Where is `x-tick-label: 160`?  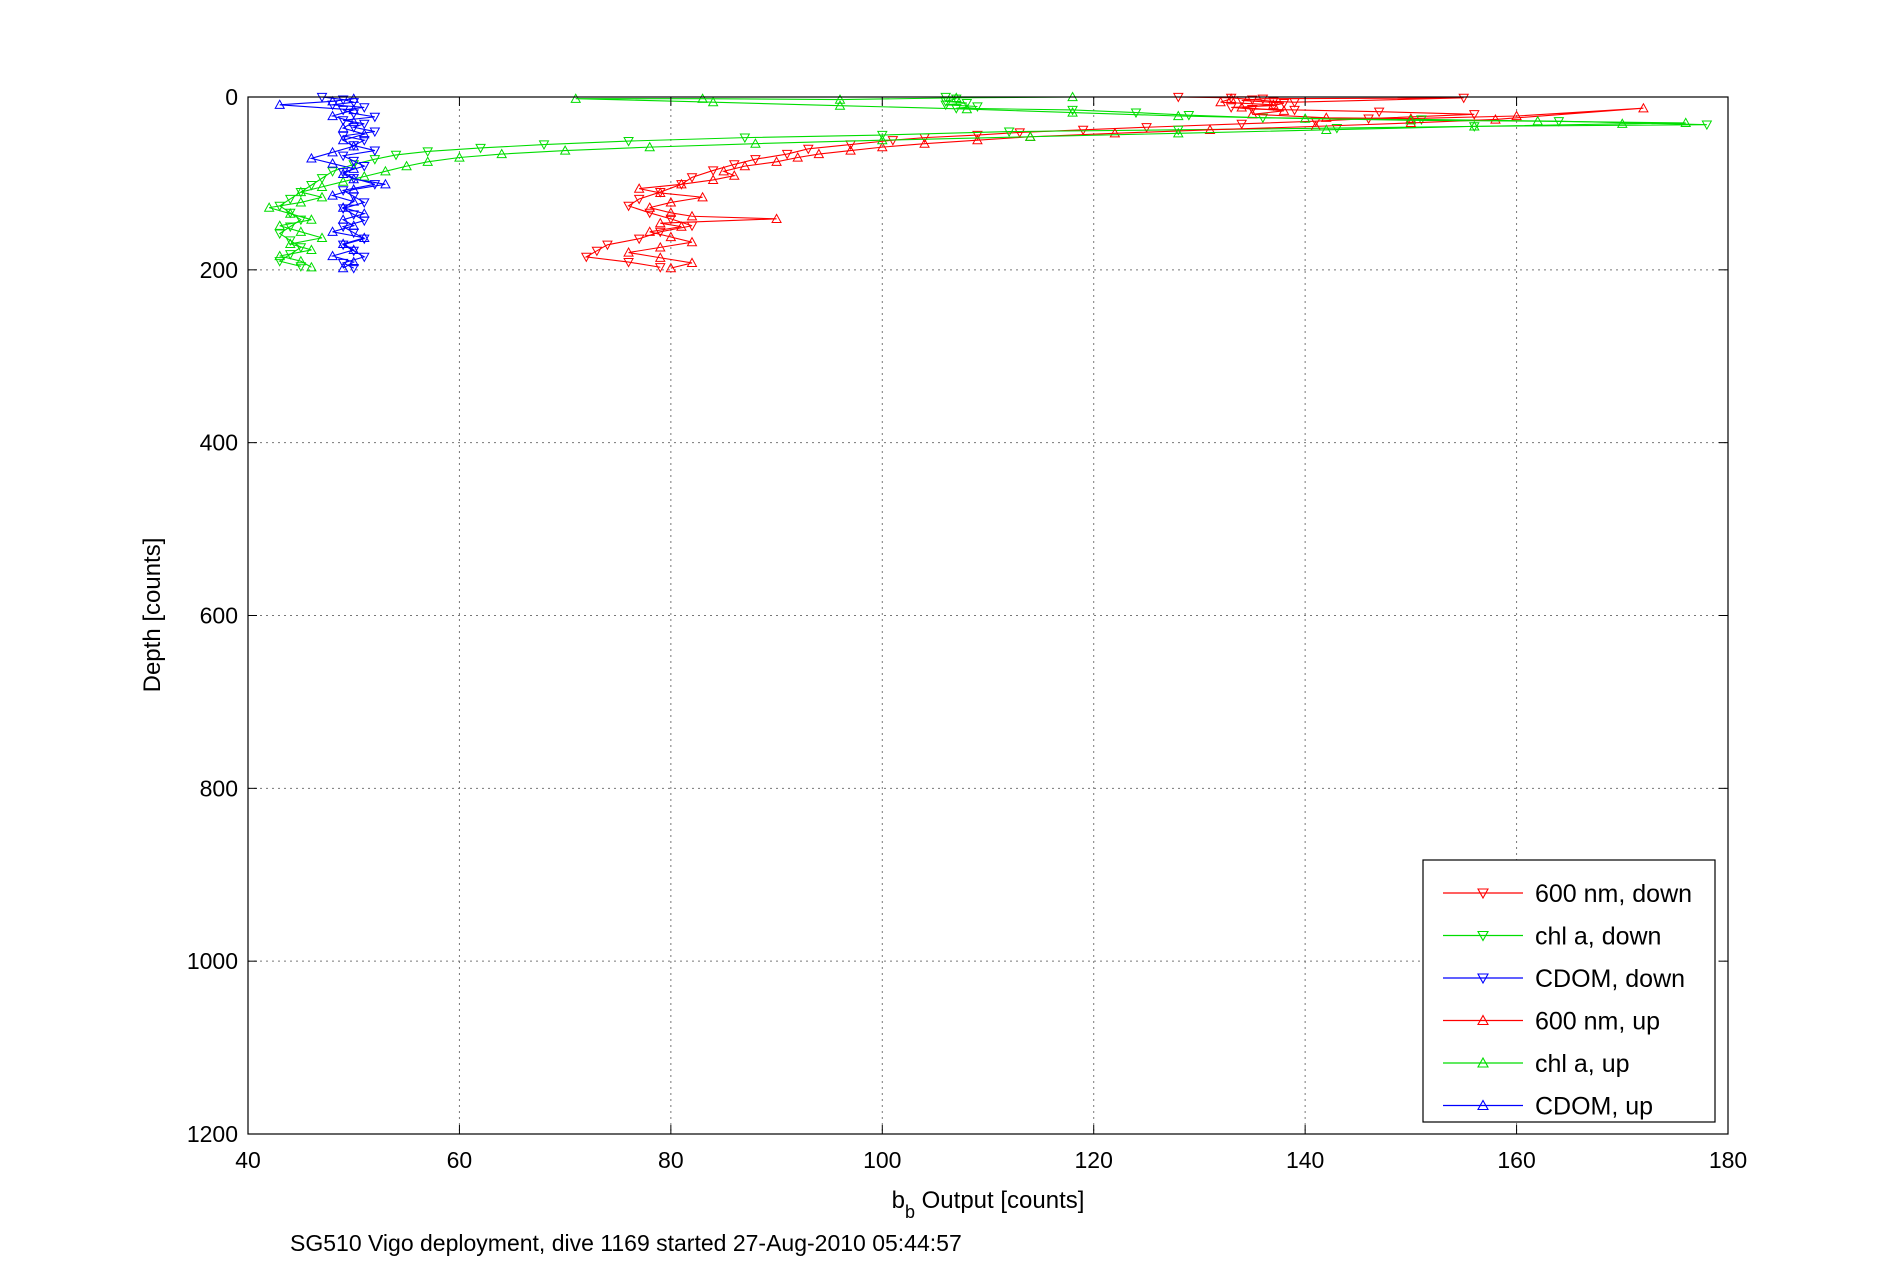 x-tick-label: 160 is located at coordinates (1516, 1160).